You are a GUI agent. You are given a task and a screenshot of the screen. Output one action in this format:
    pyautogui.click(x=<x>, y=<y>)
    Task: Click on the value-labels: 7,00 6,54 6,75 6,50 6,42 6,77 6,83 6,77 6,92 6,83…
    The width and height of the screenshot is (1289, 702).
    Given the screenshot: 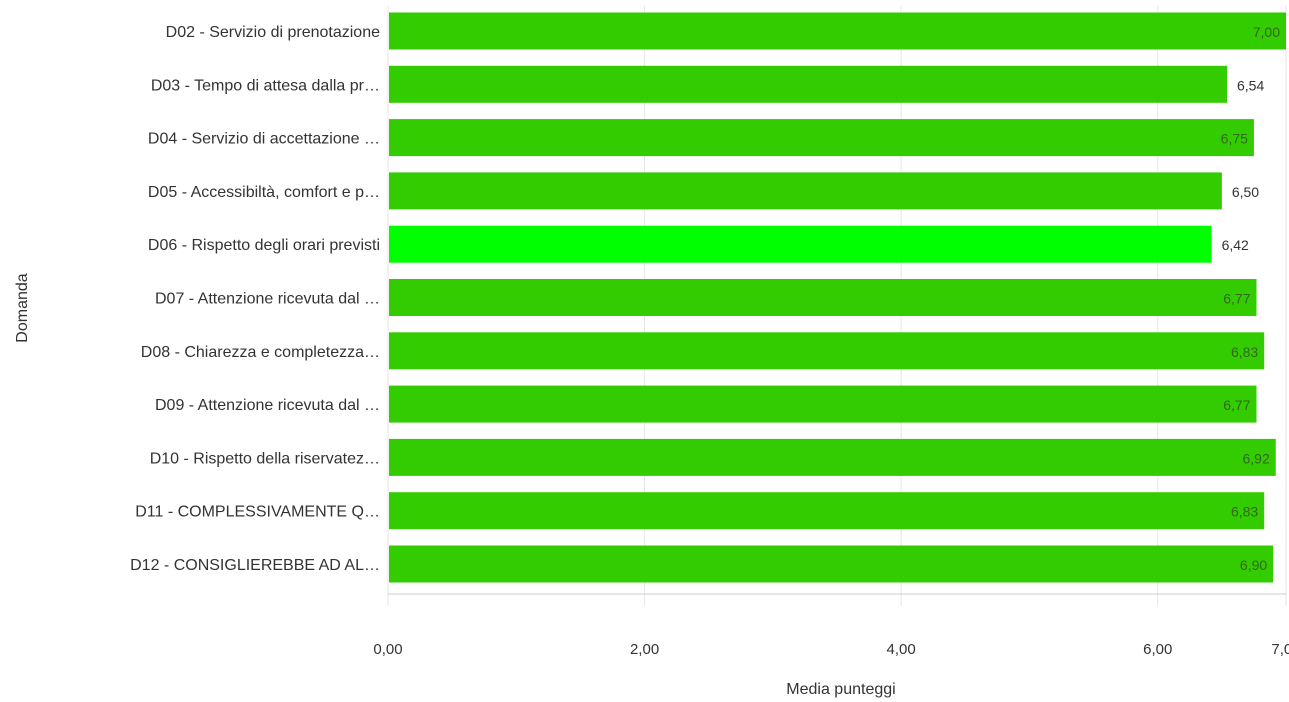 What is the action you would take?
    pyautogui.click(x=1251, y=298)
    